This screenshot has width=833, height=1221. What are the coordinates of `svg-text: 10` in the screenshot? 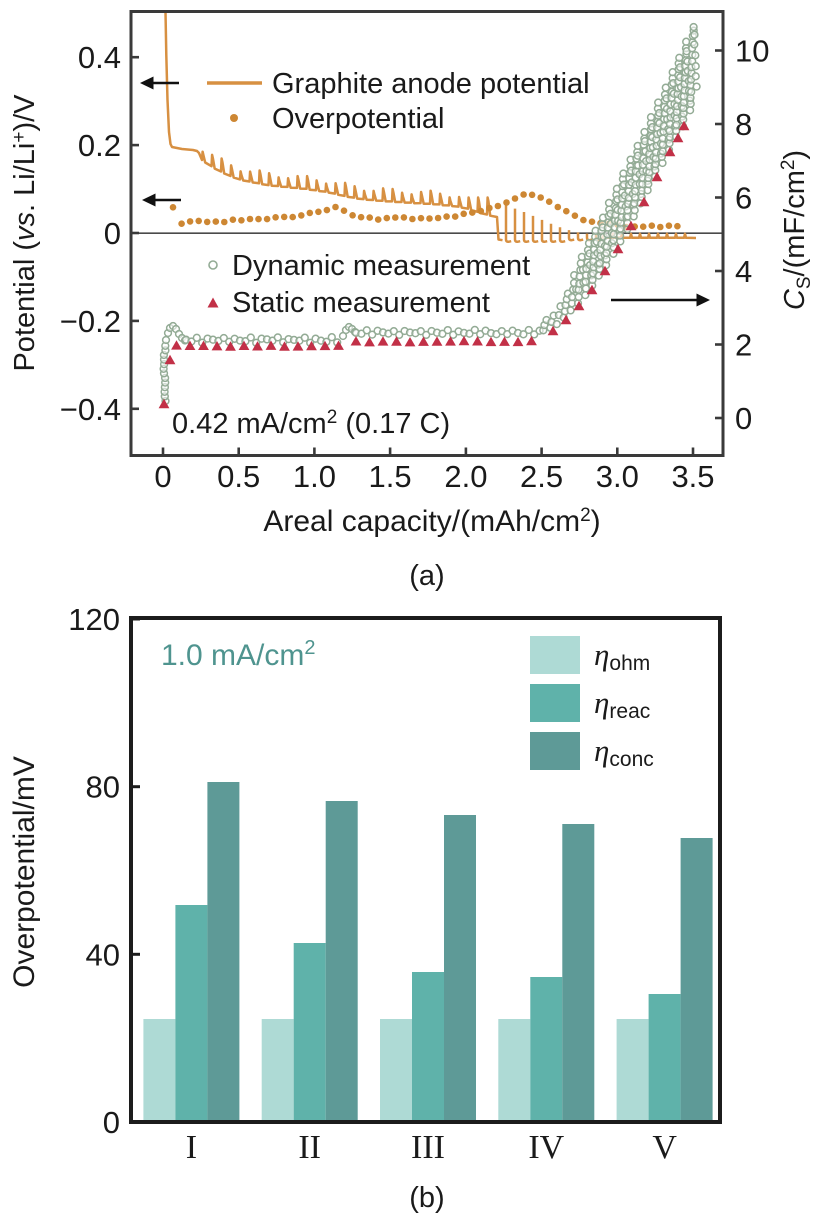 It's located at (752, 51).